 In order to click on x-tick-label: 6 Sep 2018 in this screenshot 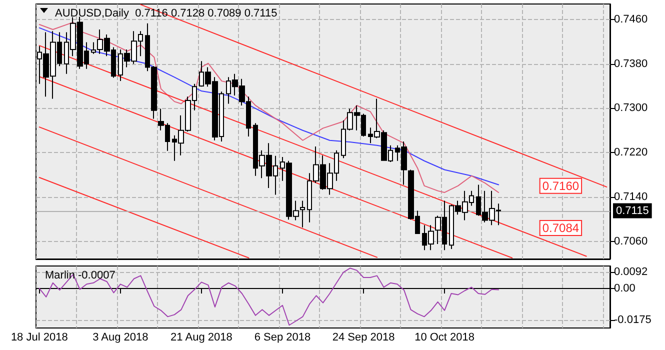, I will do `click(282, 338)`.